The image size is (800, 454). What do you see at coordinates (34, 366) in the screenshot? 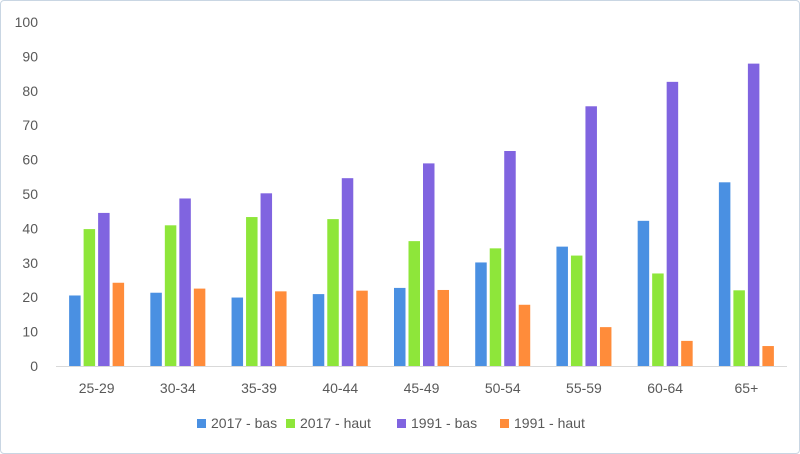
I see `y-tick-label: 0` at bounding box center [34, 366].